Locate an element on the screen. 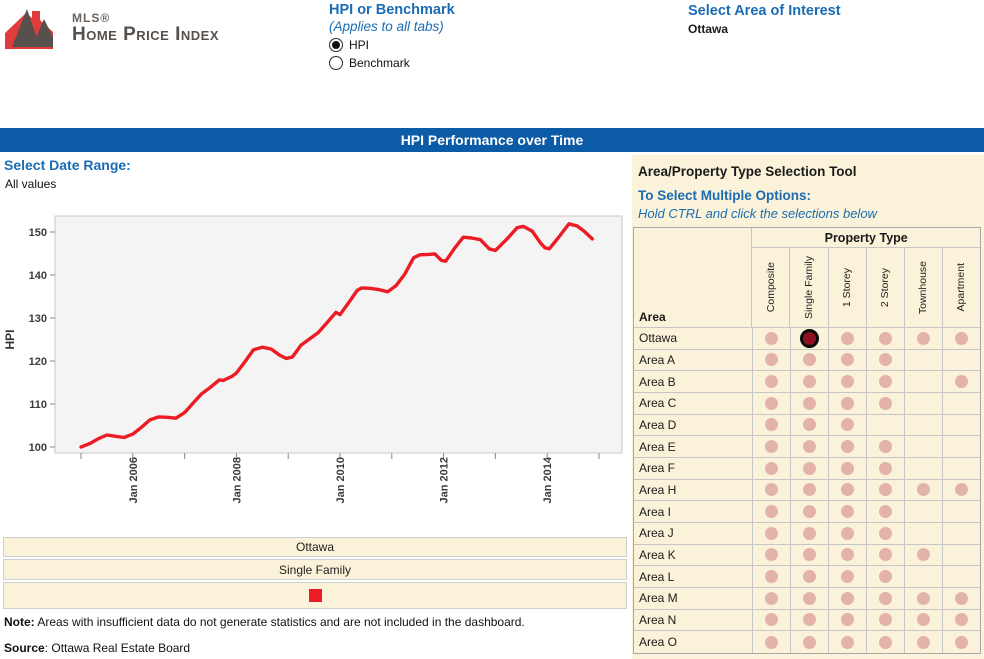 This screenshot has height=659, width=984. legend-swatch is located at coordinates (315, 595).